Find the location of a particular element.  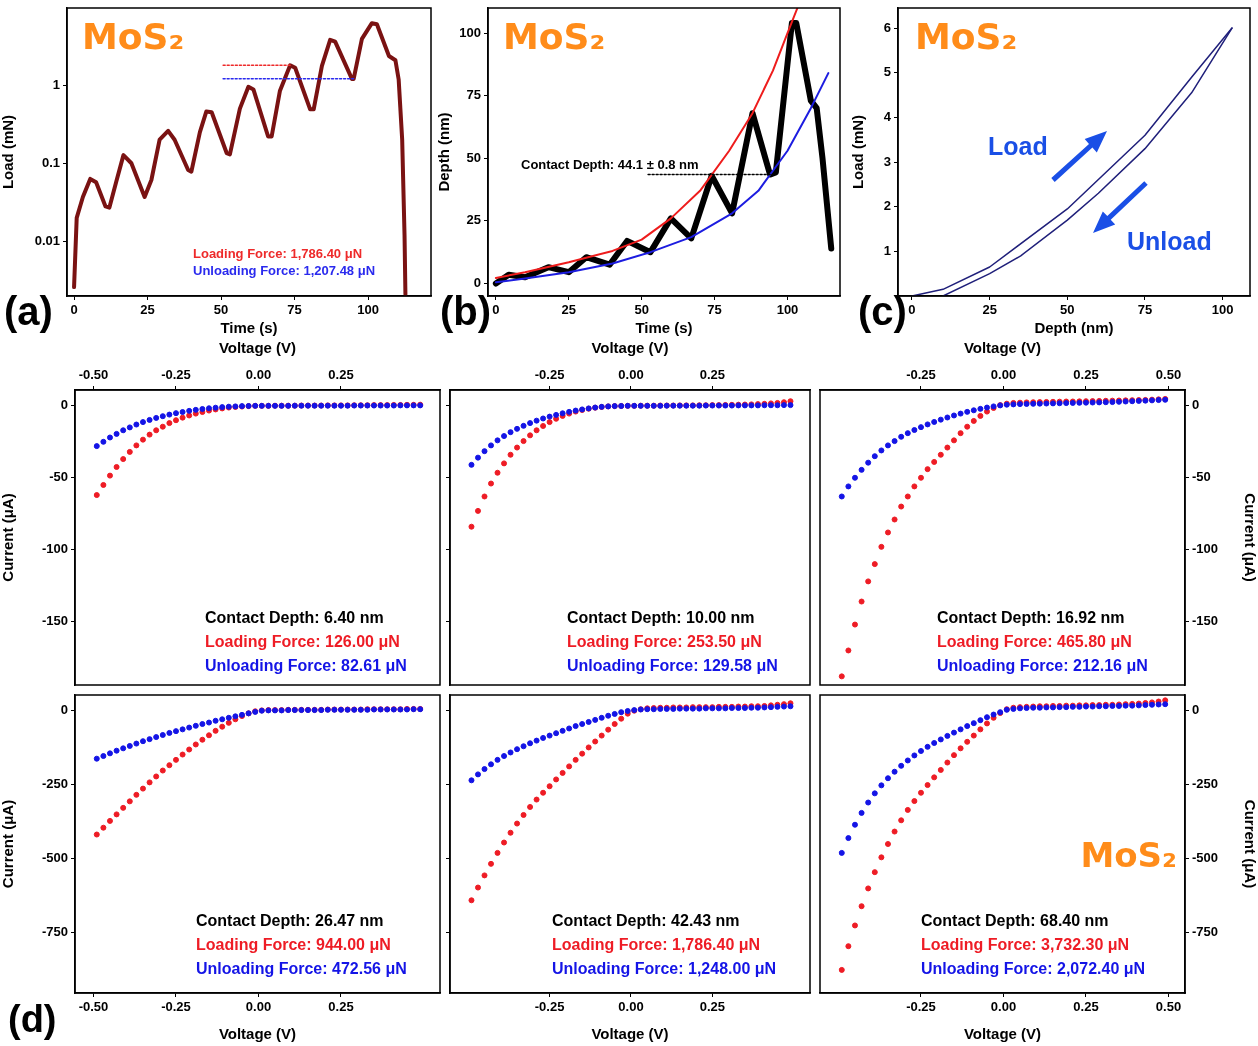

annotation: Contact Depth: 26.47 nm is located at coordinates (290, 921).